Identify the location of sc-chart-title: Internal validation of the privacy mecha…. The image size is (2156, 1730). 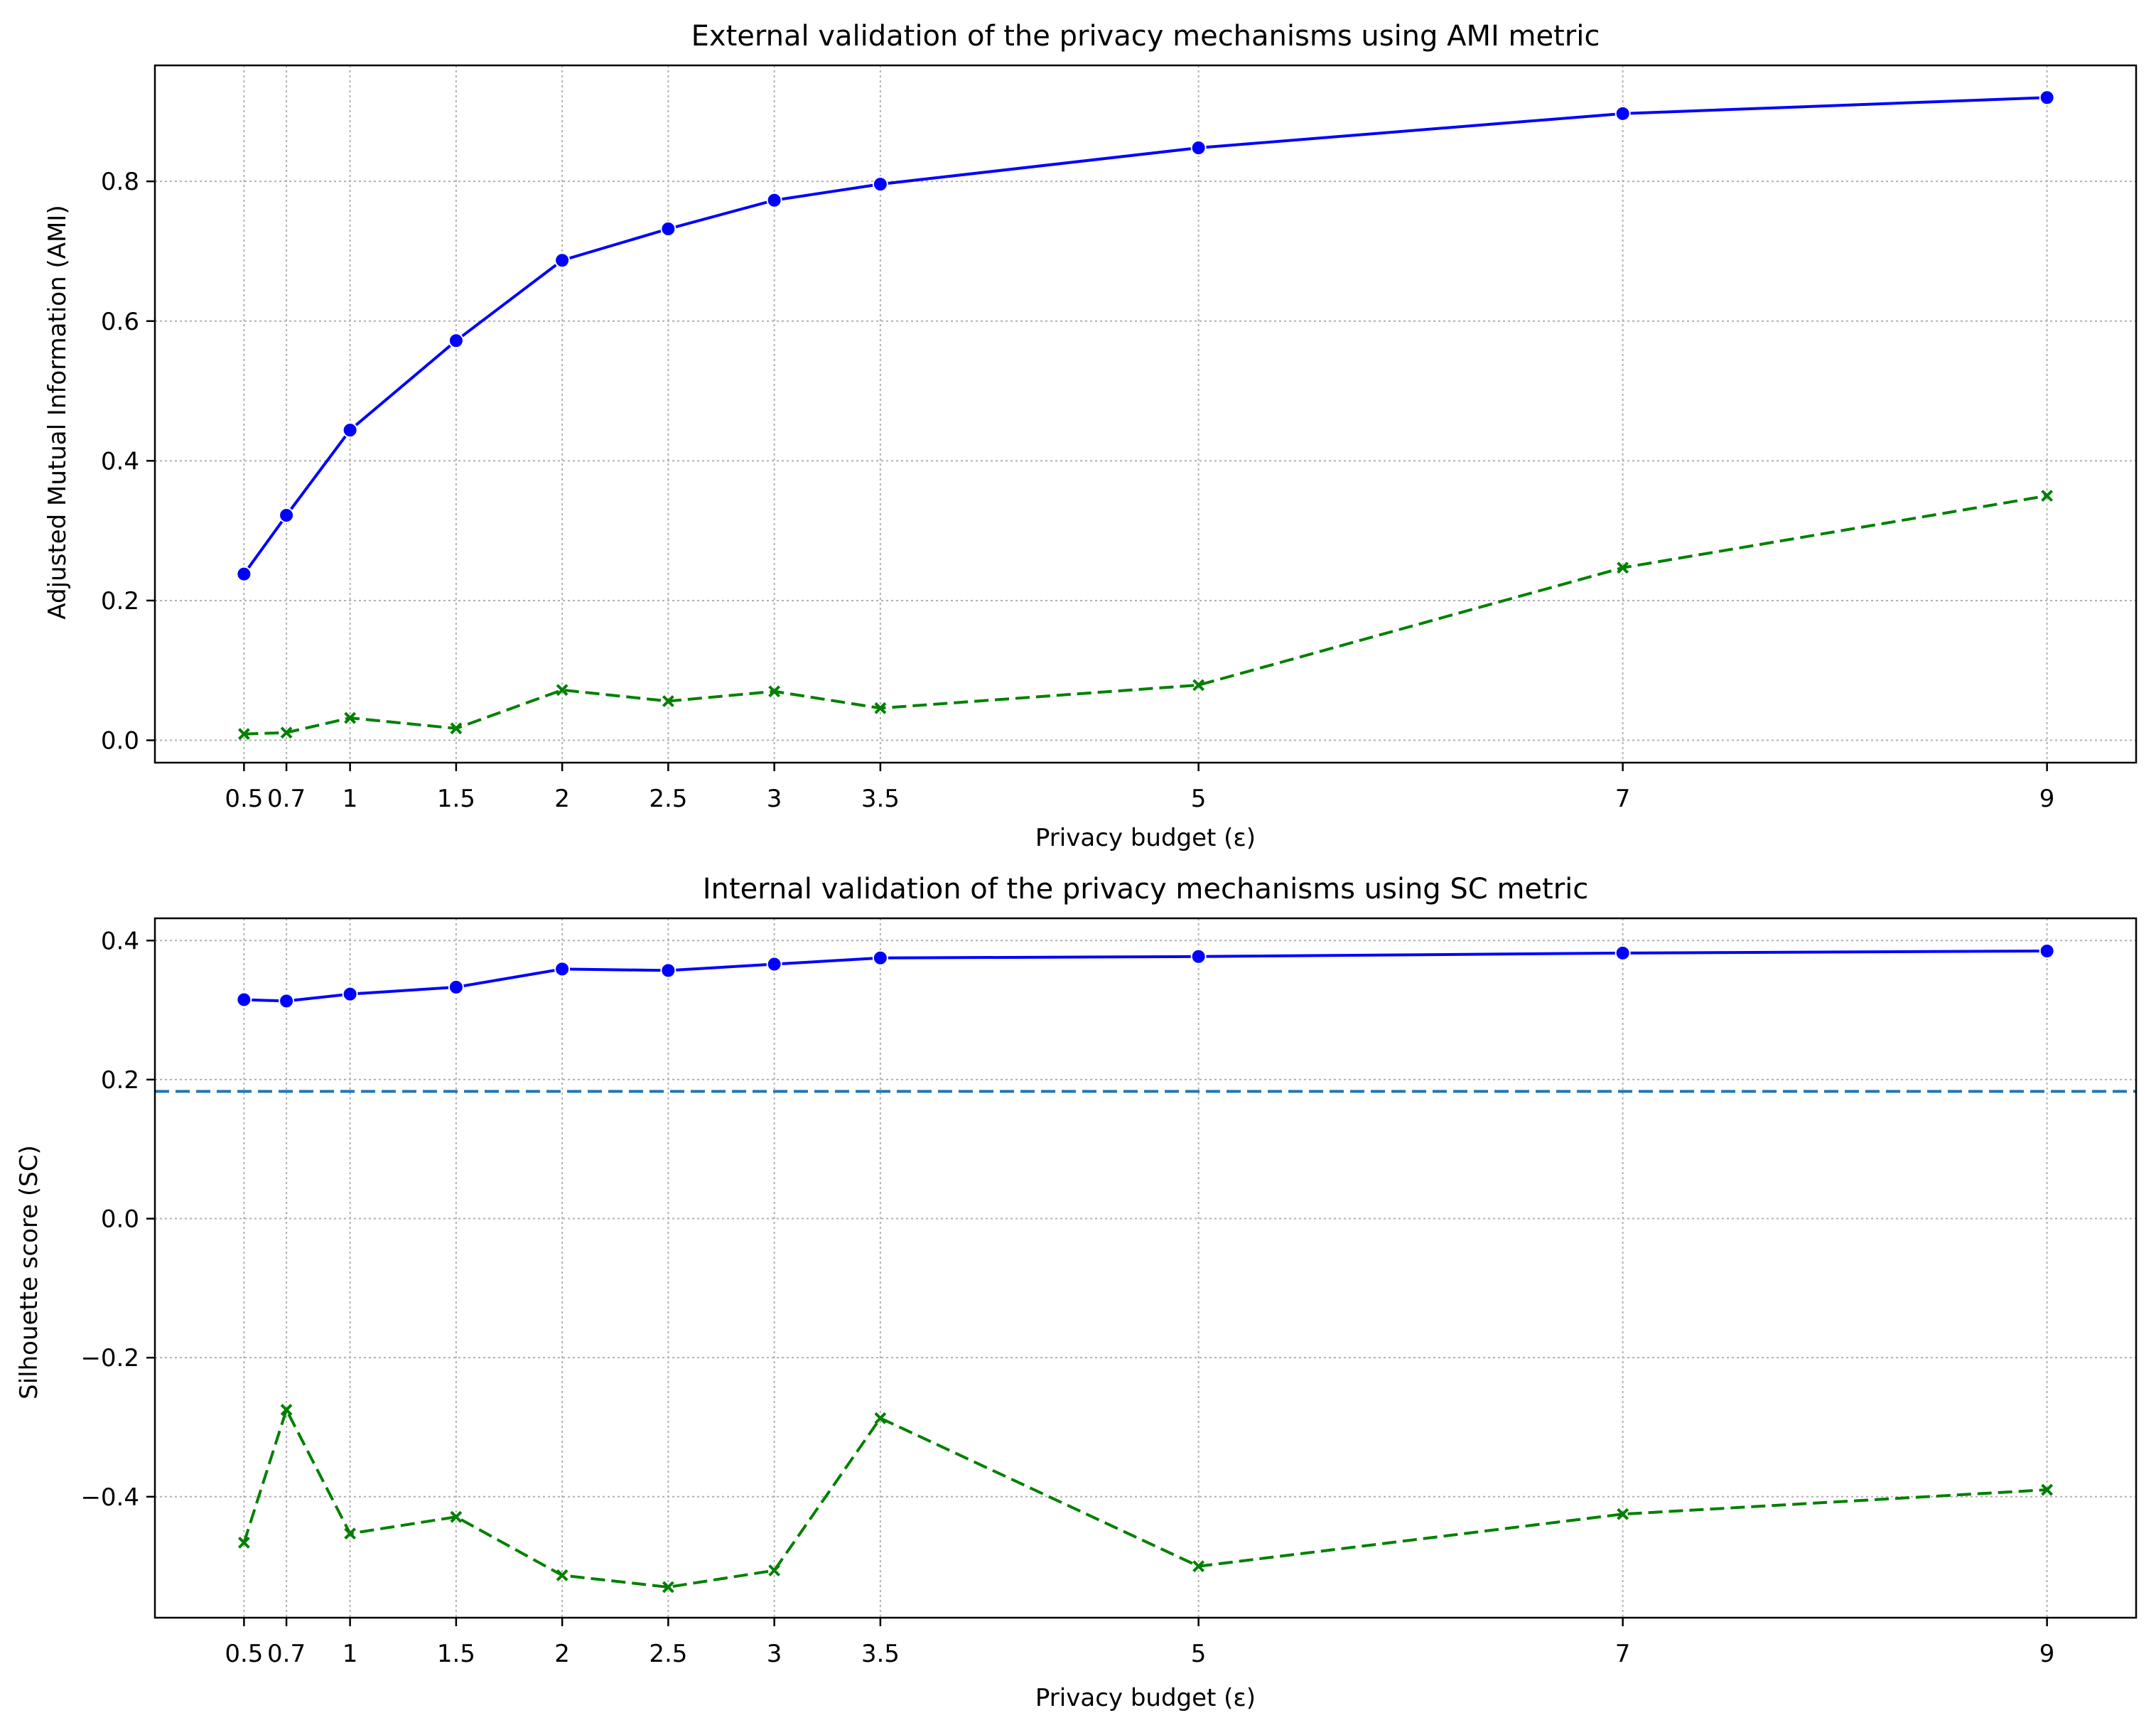
(1146, 889).